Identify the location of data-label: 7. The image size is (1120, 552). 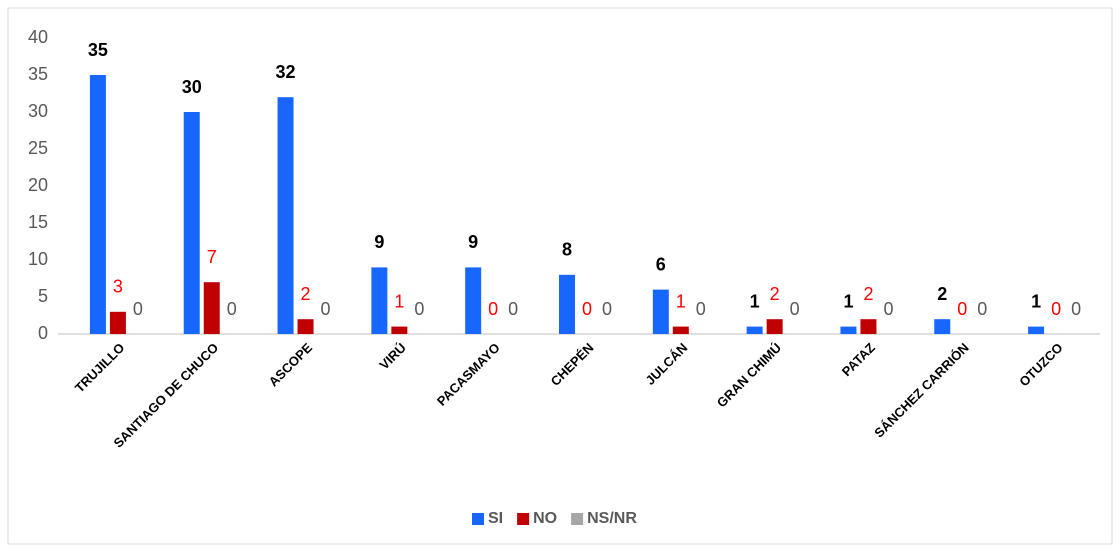
(212, 257).